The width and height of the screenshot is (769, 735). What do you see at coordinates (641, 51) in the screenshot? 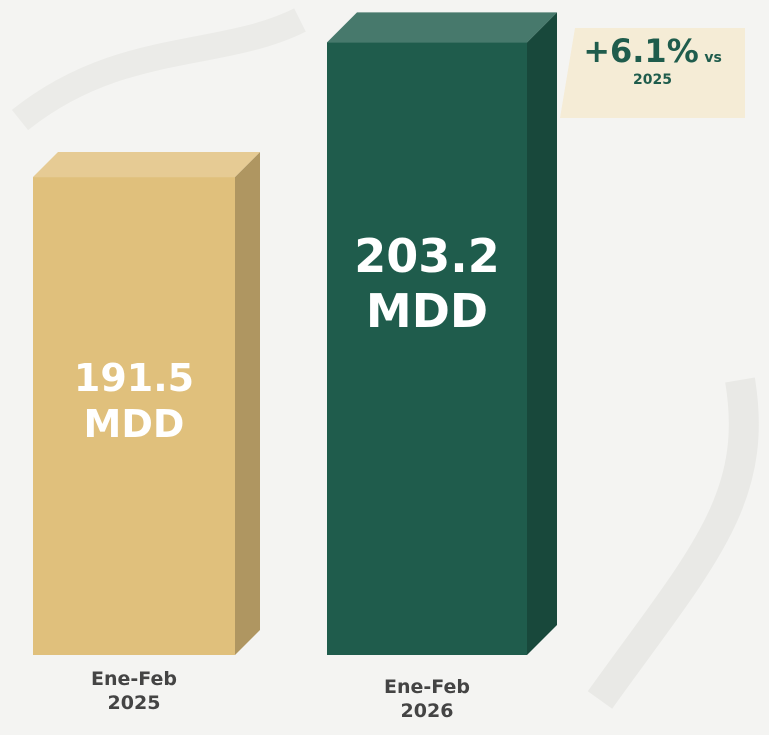
I see `annotation-value: +6.1%` at bounding box center [641, 51].